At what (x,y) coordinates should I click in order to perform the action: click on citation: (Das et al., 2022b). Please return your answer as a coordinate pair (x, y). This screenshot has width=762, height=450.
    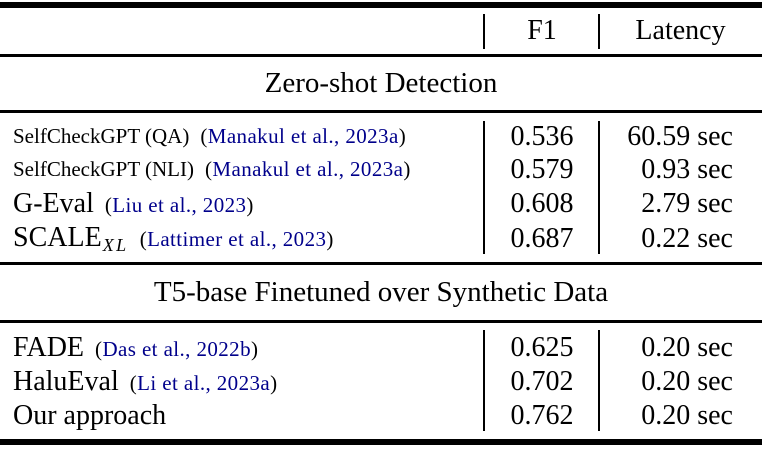
    Looking at the image, I should click on (176, 349).